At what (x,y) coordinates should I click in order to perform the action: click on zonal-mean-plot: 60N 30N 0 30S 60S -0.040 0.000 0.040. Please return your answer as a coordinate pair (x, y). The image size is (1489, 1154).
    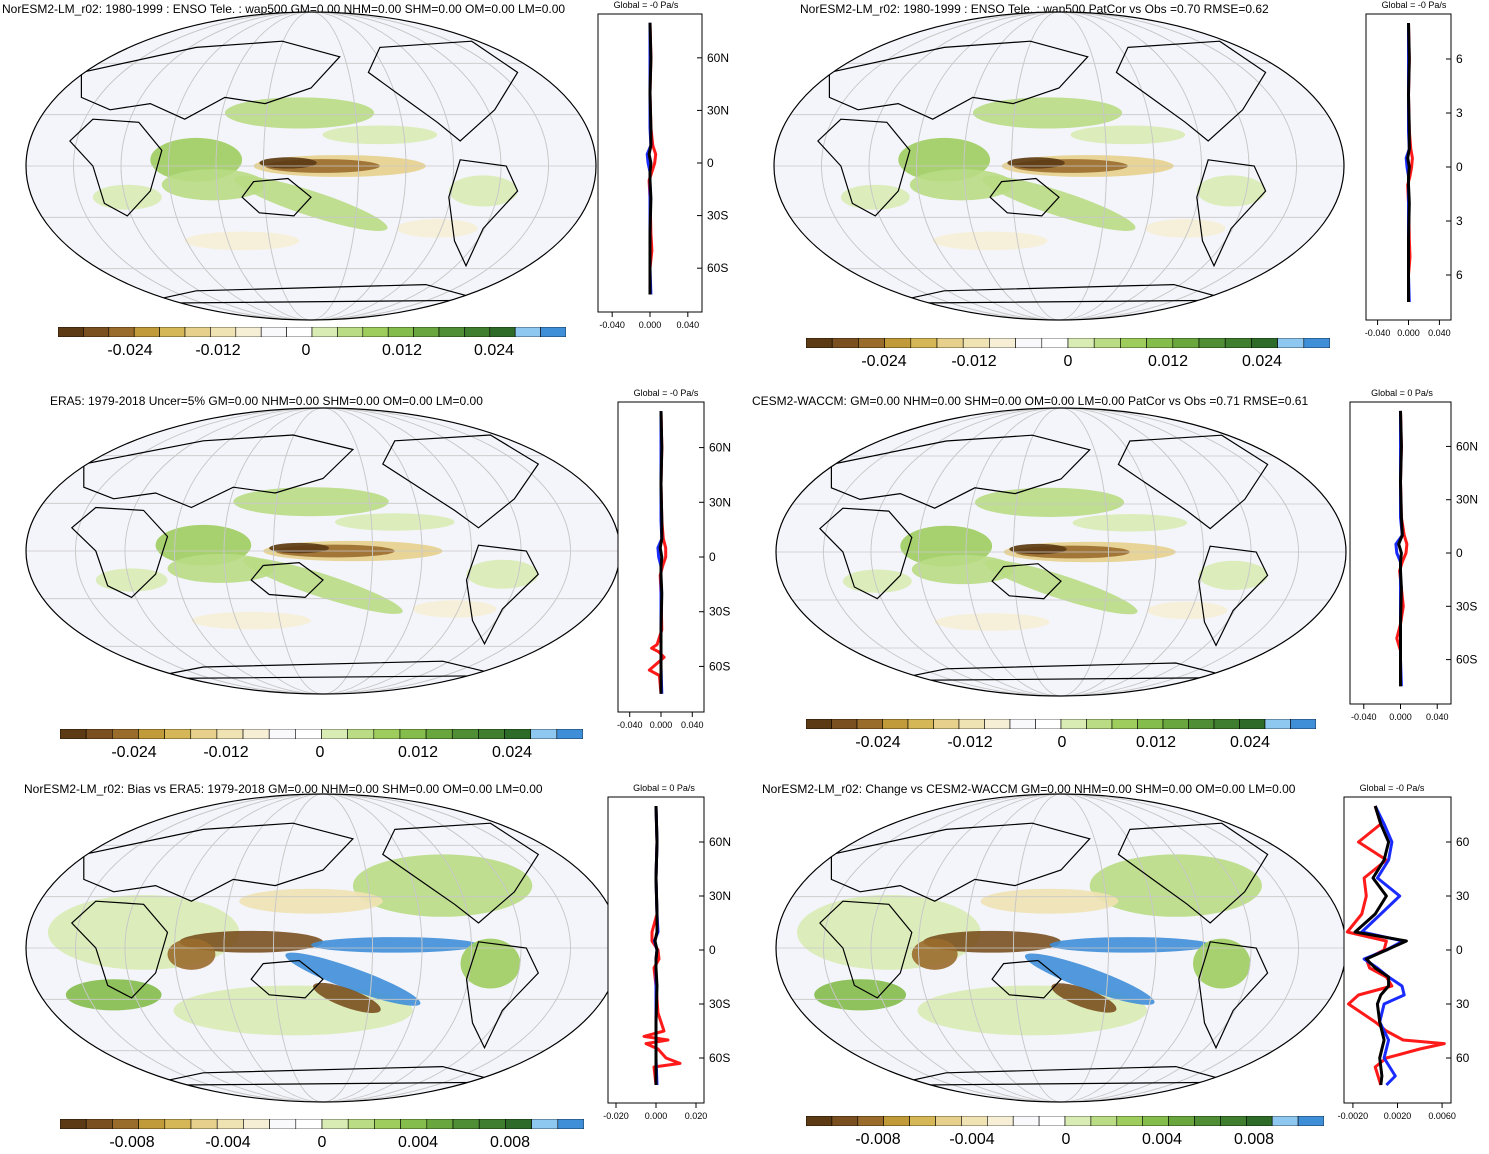
    Looking at the image, I should click on (674, 565).